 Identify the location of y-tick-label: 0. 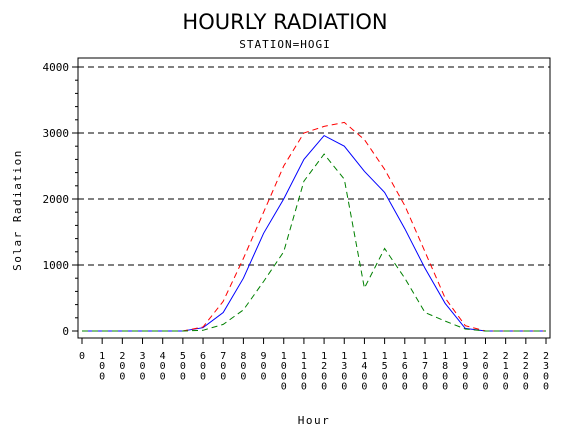
(65, 331).